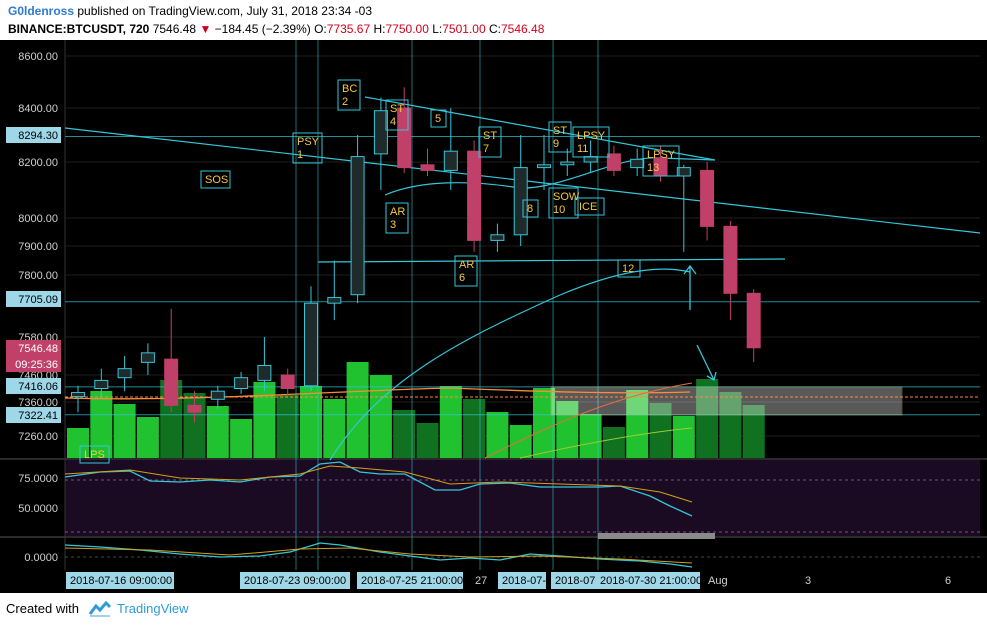  Describe the element at coordinates (79, 29) in the screenshot. I see `symbol-label: BINANCE:BTCUSDT, 720` at that location.